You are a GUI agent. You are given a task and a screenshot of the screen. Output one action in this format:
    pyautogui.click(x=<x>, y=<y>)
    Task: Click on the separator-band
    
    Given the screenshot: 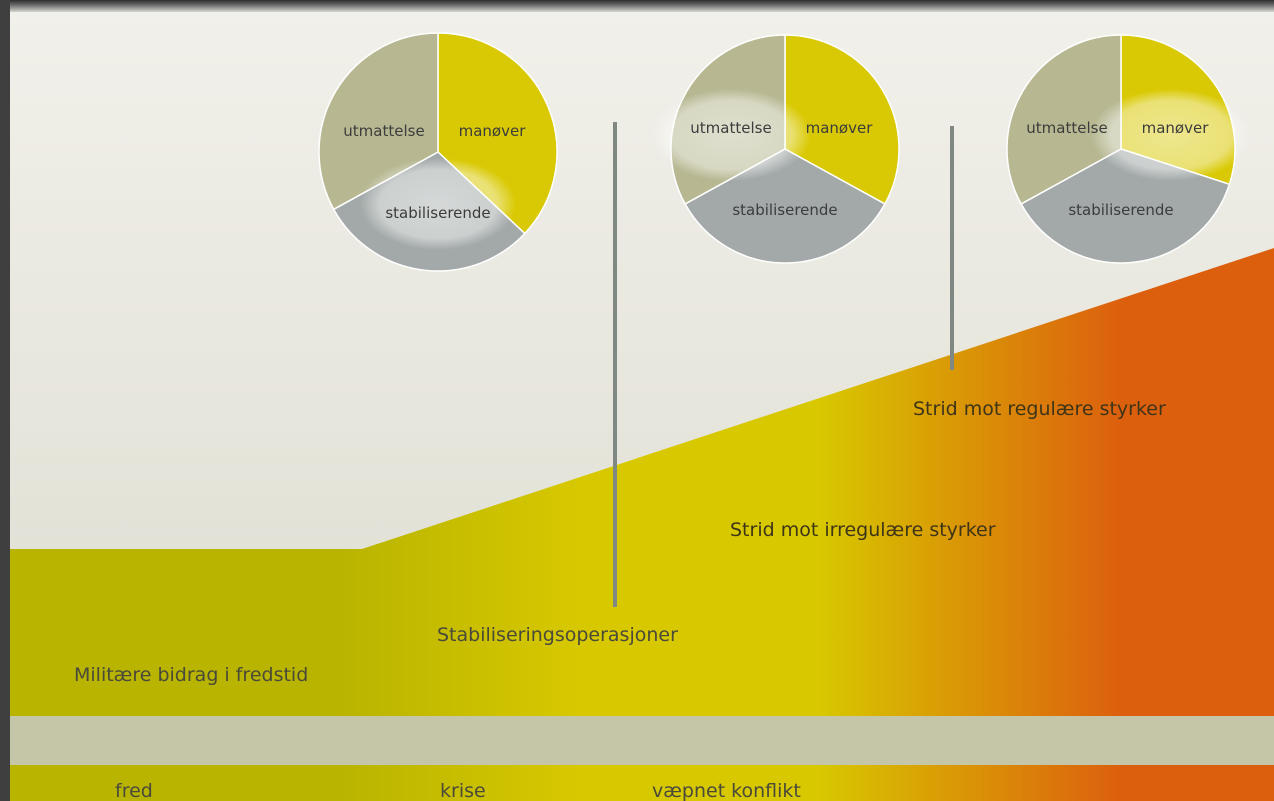 What is the action you would take?
    pyautogui.click(x=642, y=740)
    